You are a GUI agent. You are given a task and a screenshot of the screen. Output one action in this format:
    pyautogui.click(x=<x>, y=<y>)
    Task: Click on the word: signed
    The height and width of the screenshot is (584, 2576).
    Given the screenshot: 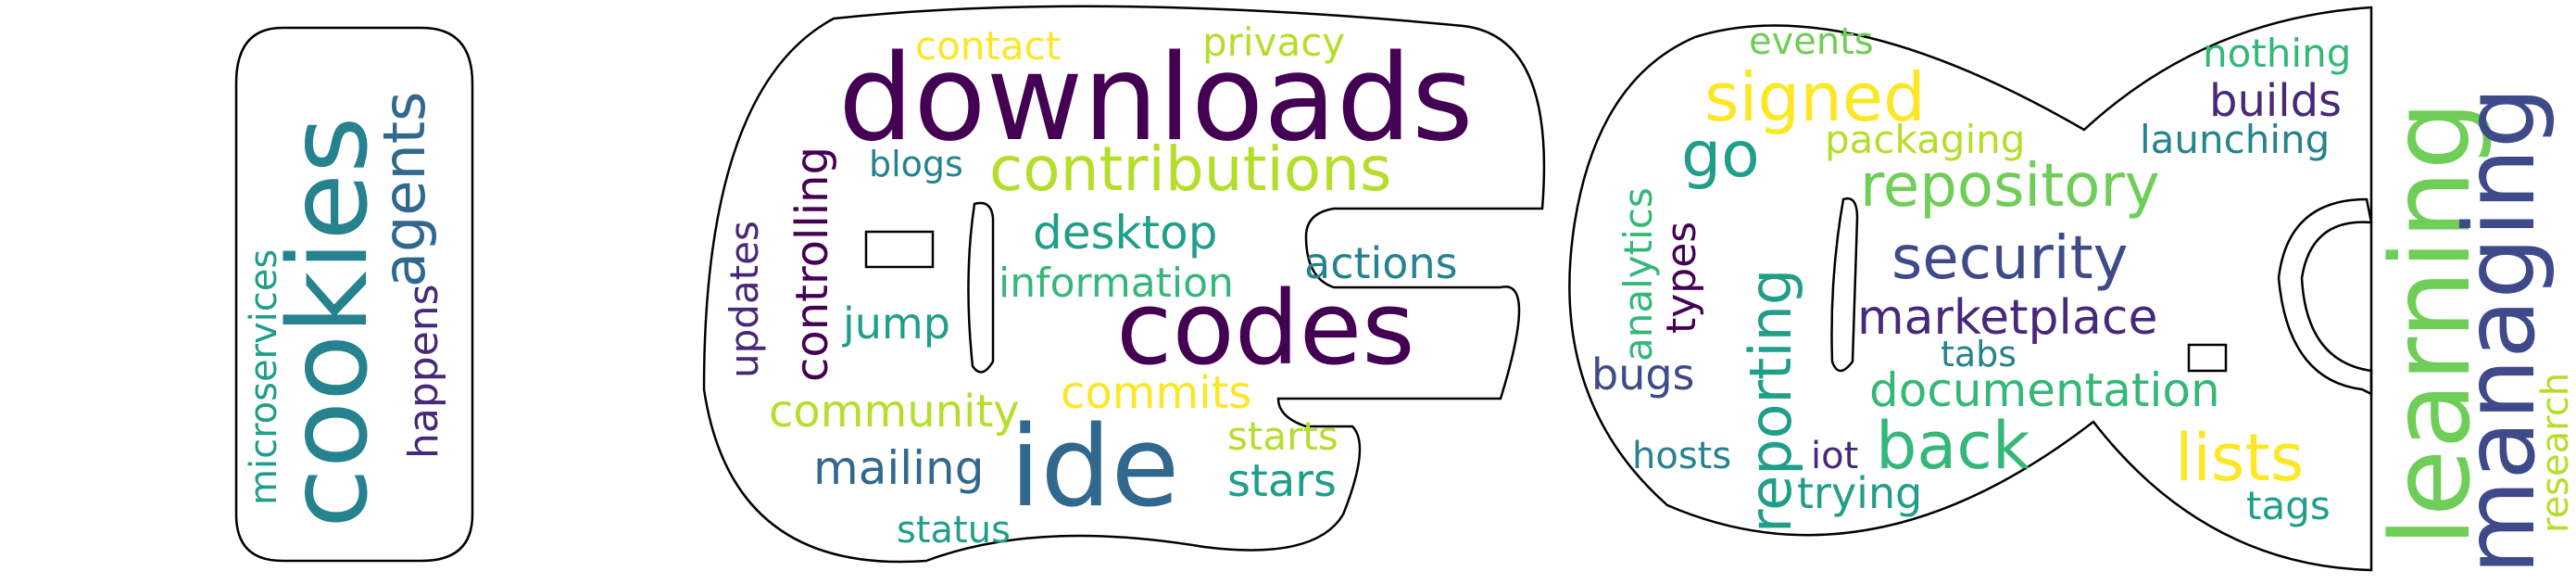 What is the action you would take?
    pyautogui.click(x=1815, y=97)
    